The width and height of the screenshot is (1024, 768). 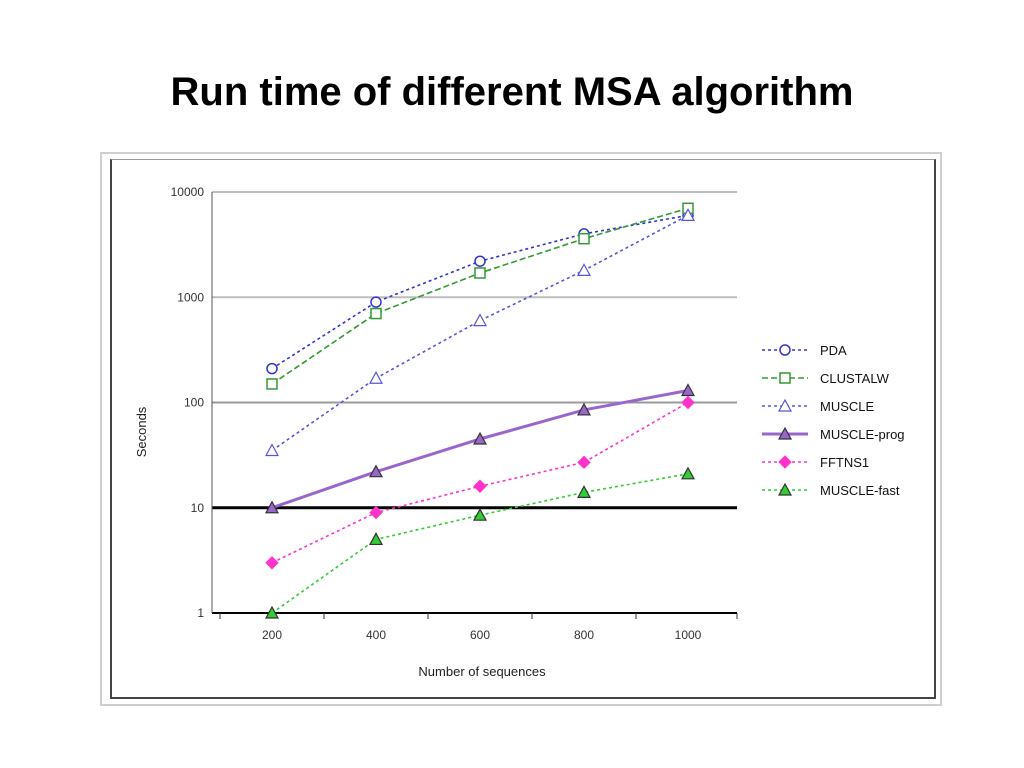 What do you see at coordinates (818, 406) in the screenshot?
I see `legend-item: MUSCLE` at bounding box center [818, 406].